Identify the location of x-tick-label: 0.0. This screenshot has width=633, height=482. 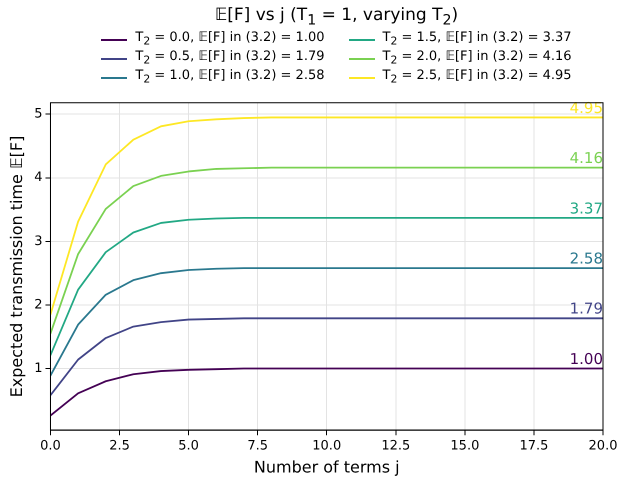
(50, 446).